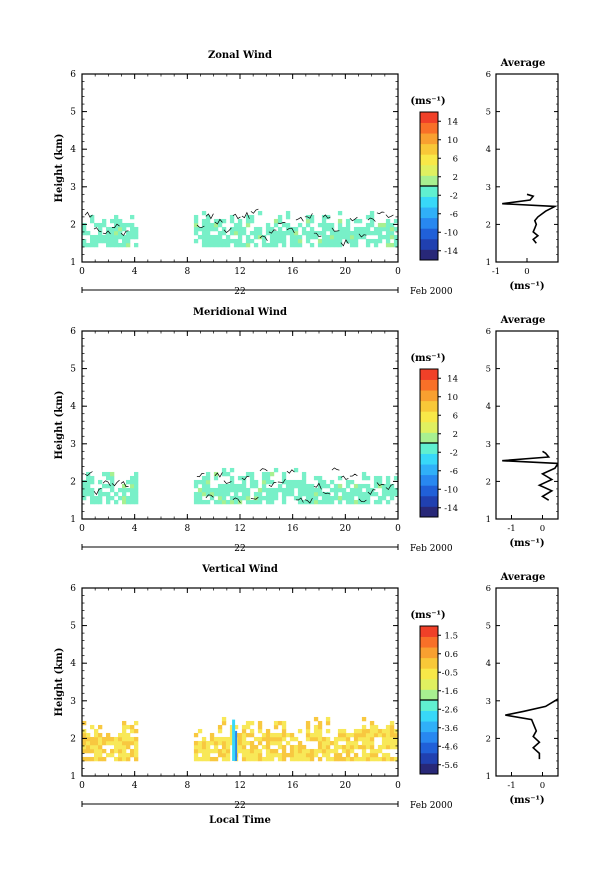 This screenshot has width=610, height=873. Describe the element at coordinates (488, 370) in the screenshot. I see `average-y-tick-label: 5` at that location.